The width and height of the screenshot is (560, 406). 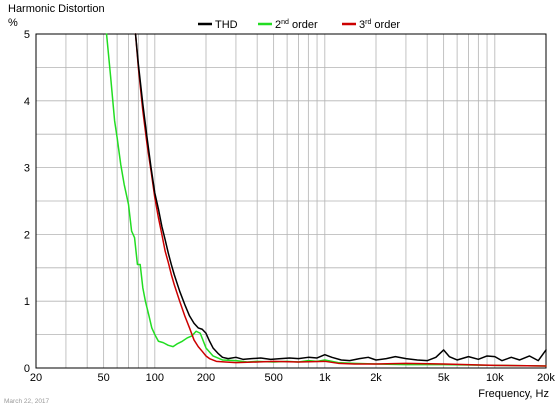 What do you see at coordinates (27, 369) in the screenshot?
I see `y-tick-label: 0` at bounding box center [27, 369].